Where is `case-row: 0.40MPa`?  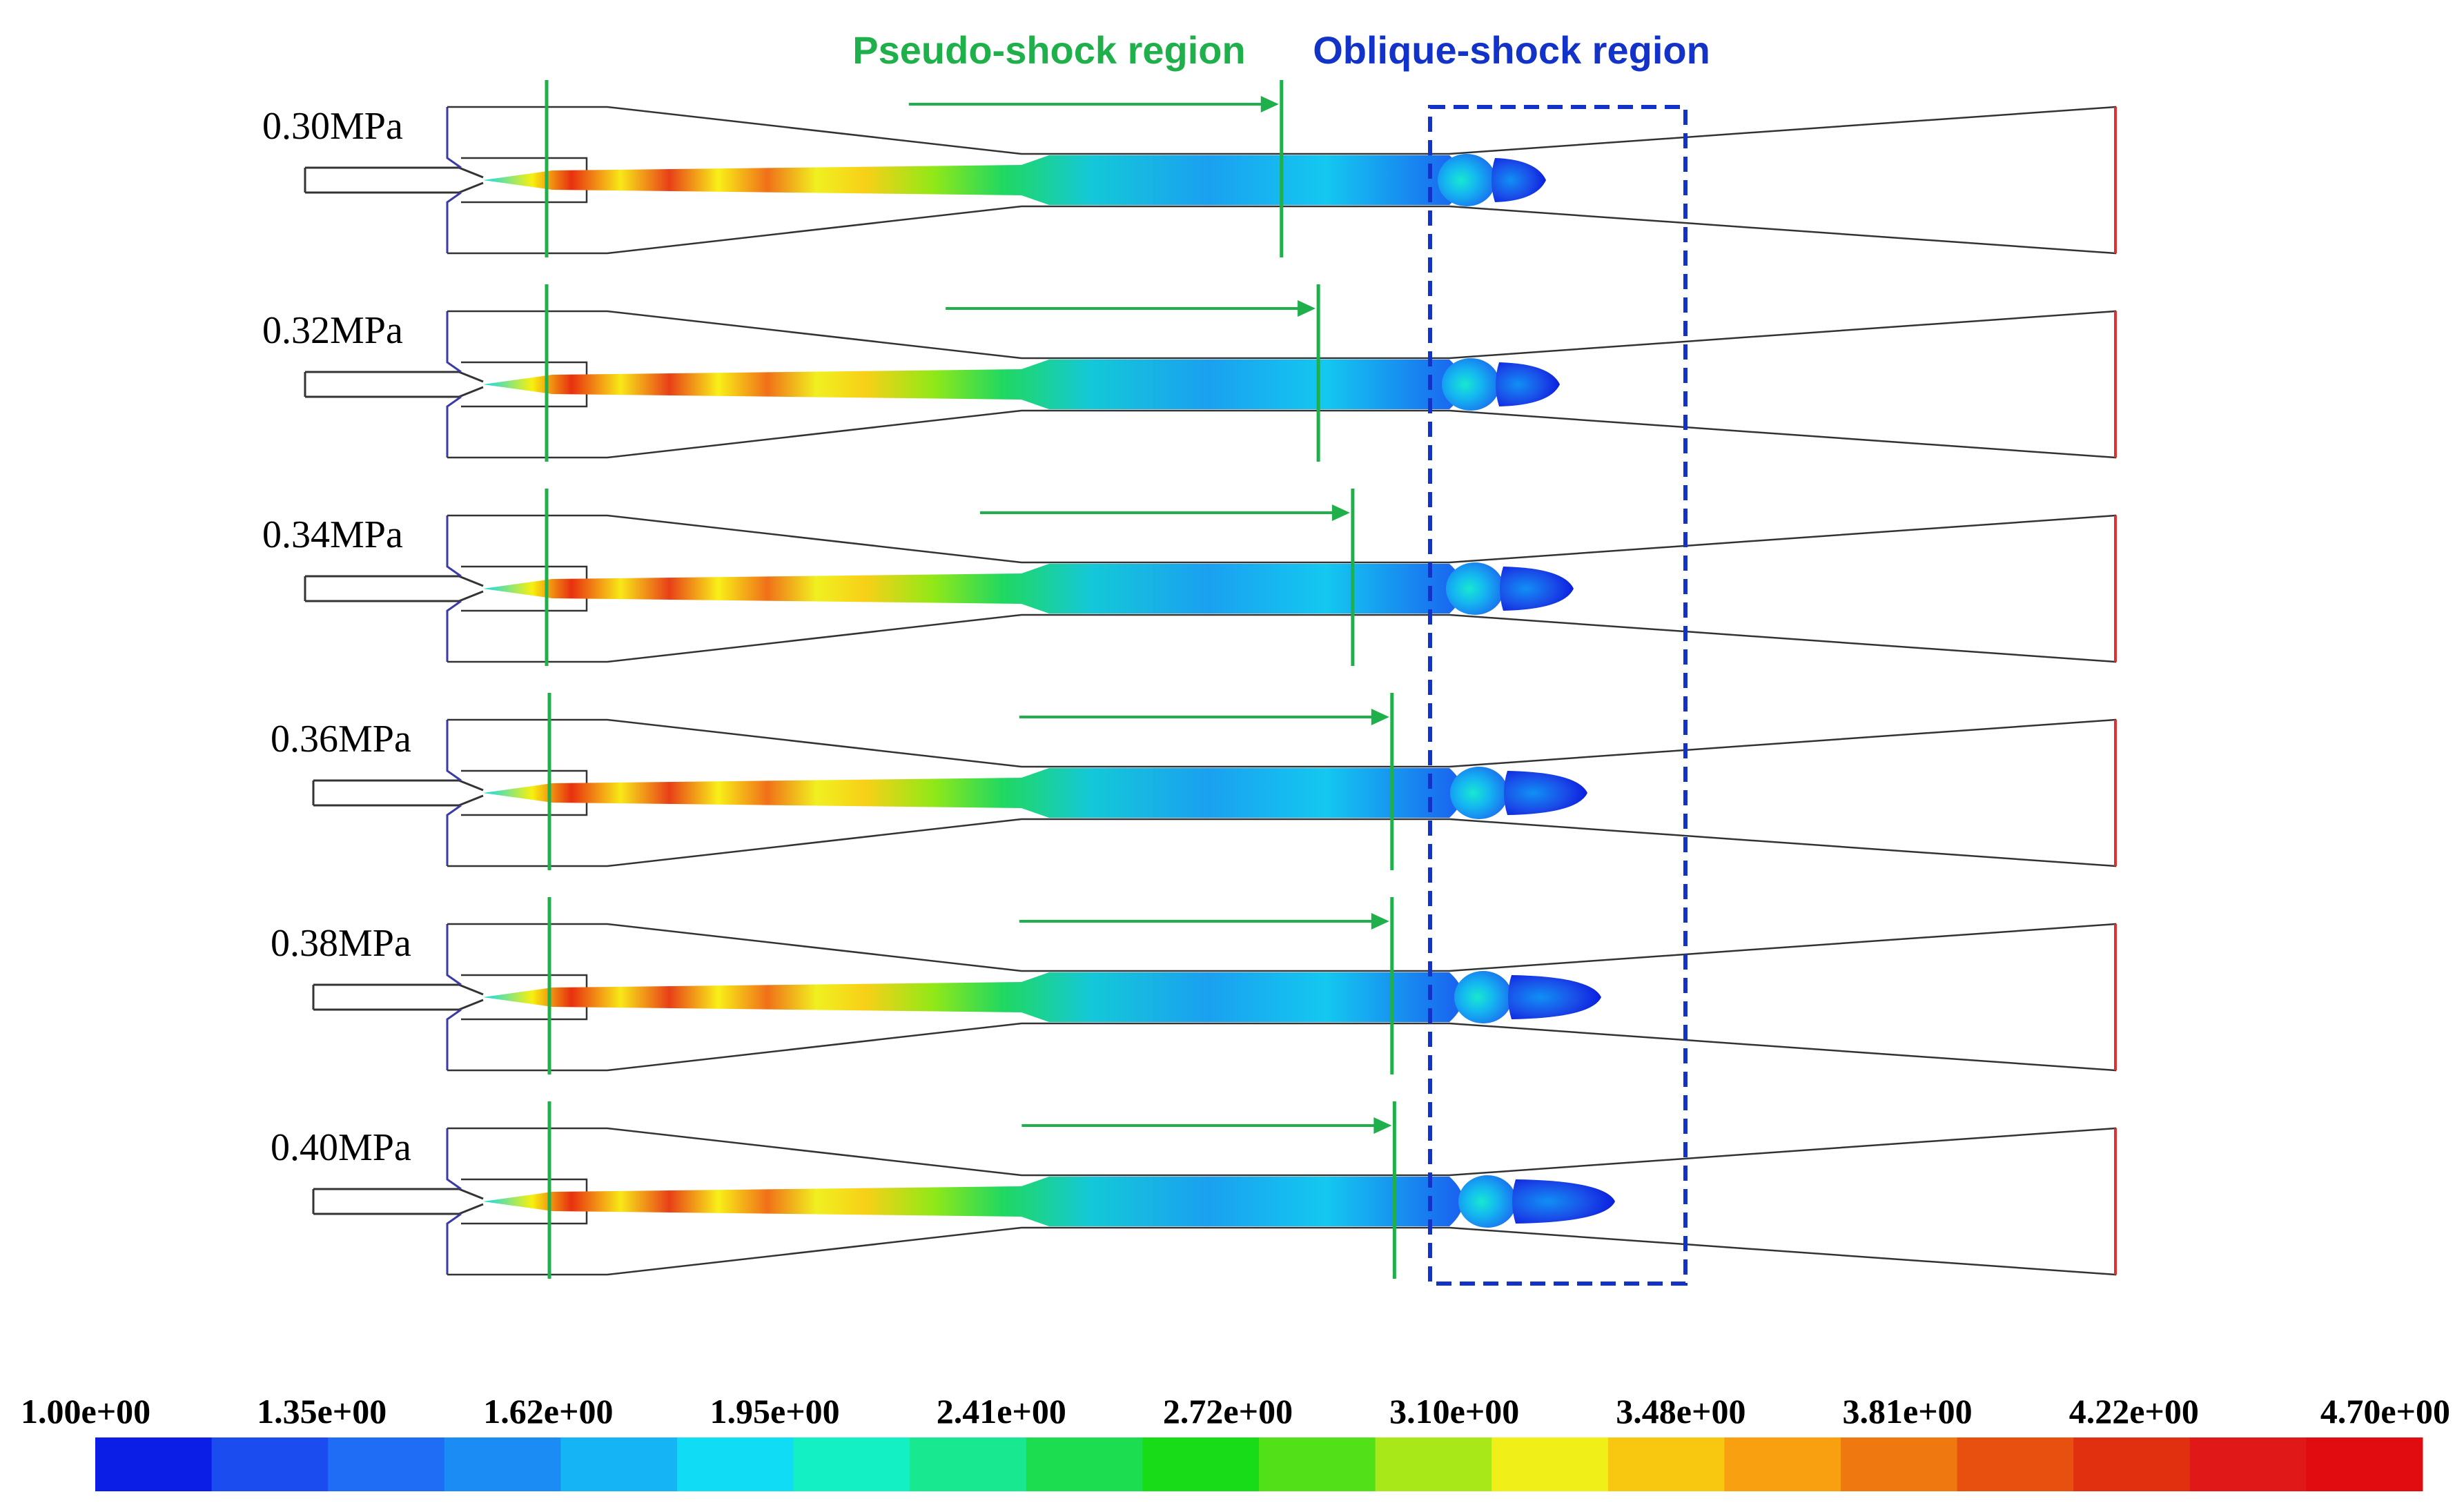
case-row: 0.40MPa is located at coordinates (1194, 1190).